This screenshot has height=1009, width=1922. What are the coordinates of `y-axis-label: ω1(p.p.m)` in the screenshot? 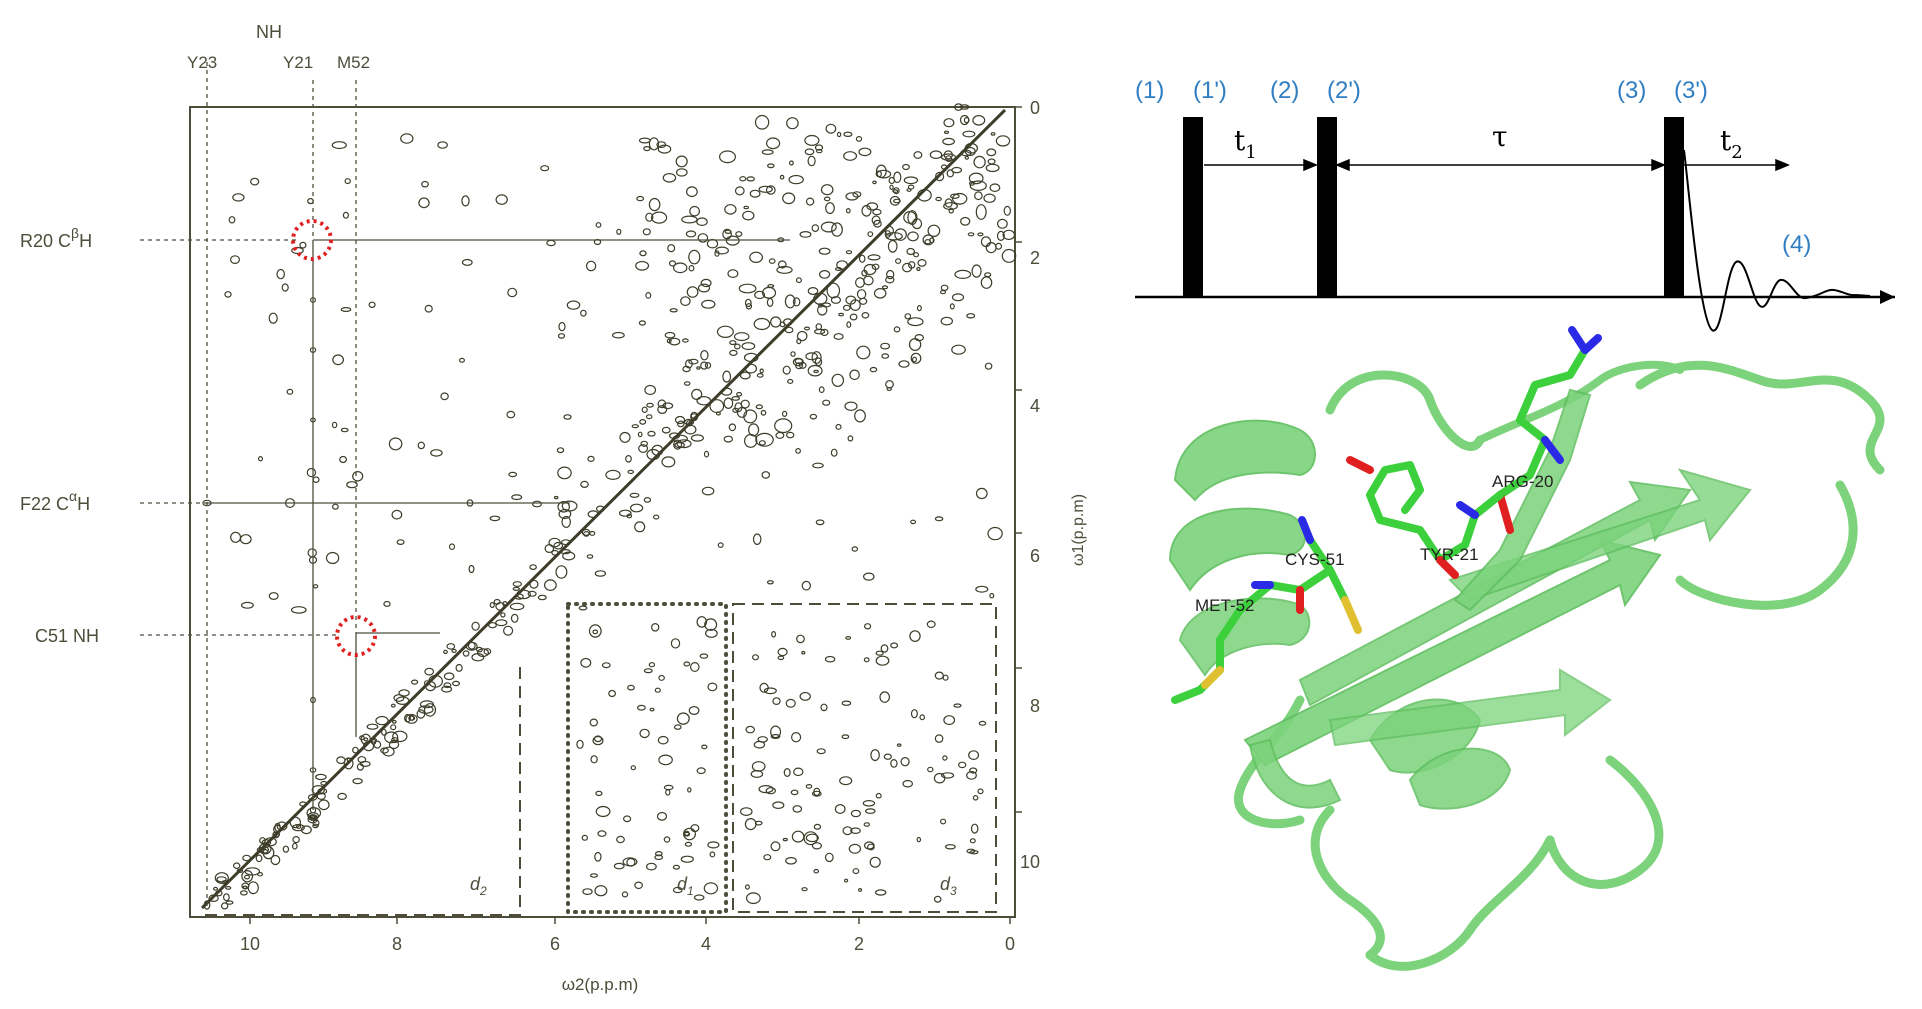 It's located at (1078, 530).